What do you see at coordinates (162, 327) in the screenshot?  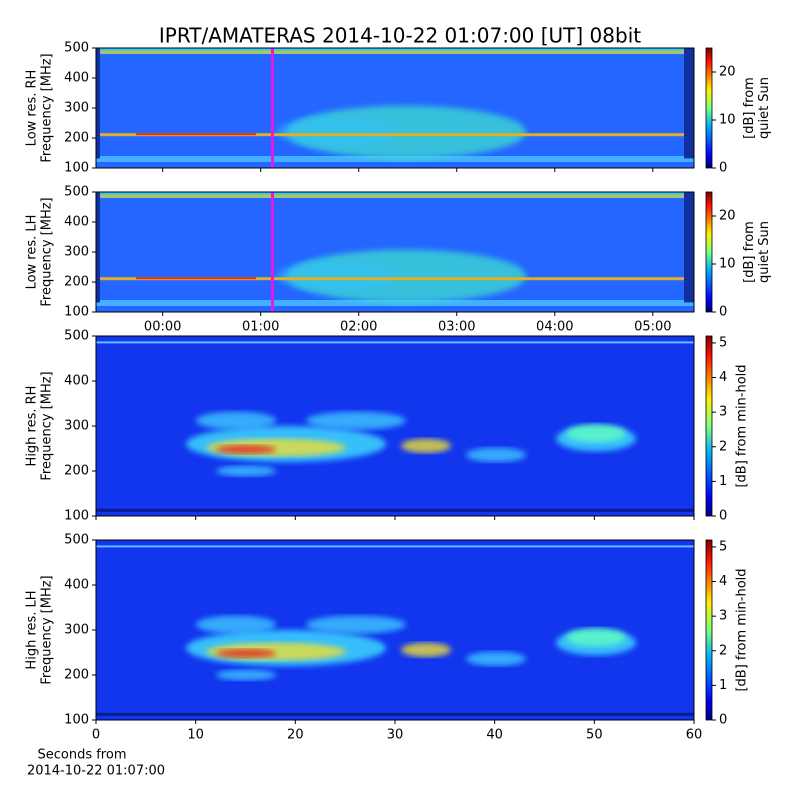 I see `x-tick-label: 00:00` at bounding box center [162, 327].